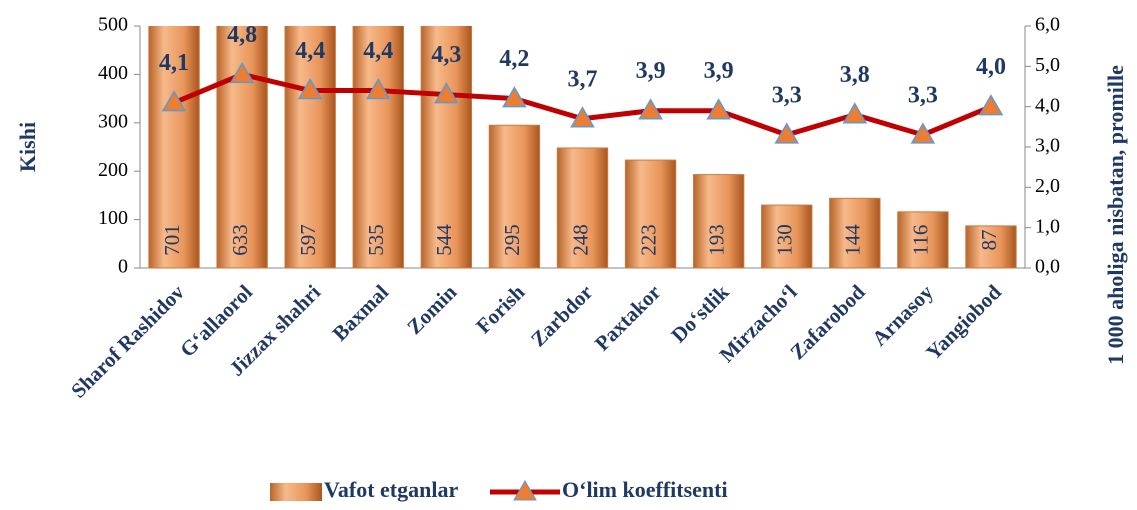 The image size is (1137, 510). What do you see at coordinates (174, 63) in the screenshot?
I see `line-label: 4,1` at bounding box center [174, 63].